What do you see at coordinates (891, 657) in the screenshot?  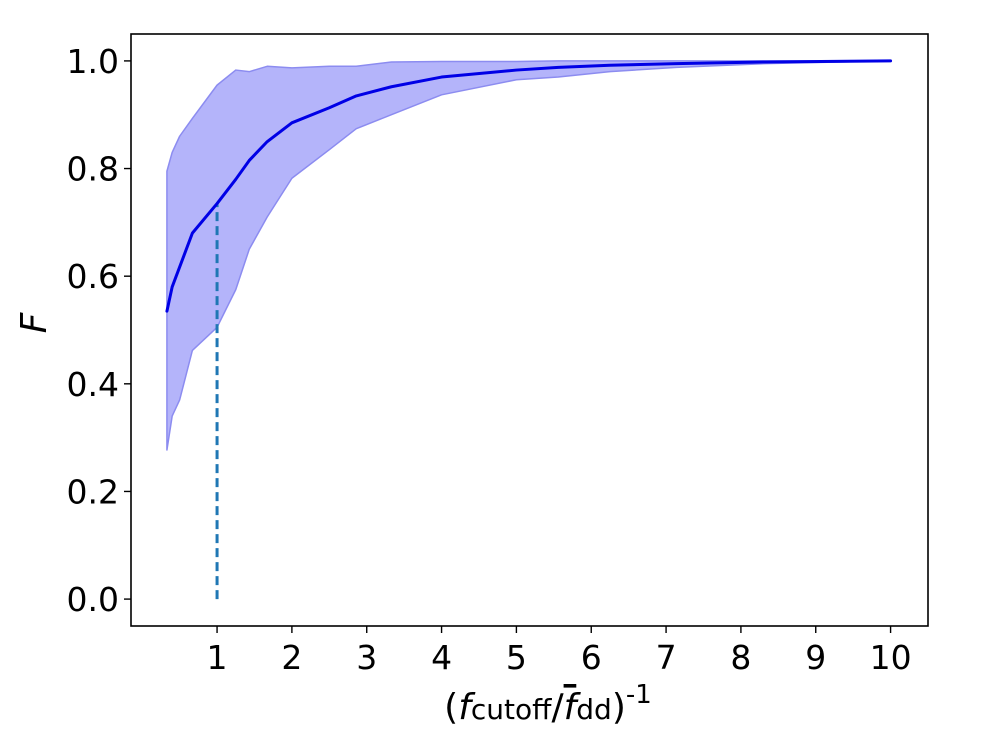 I see `x-tick-label: 10` at bounding box center [891, 657].